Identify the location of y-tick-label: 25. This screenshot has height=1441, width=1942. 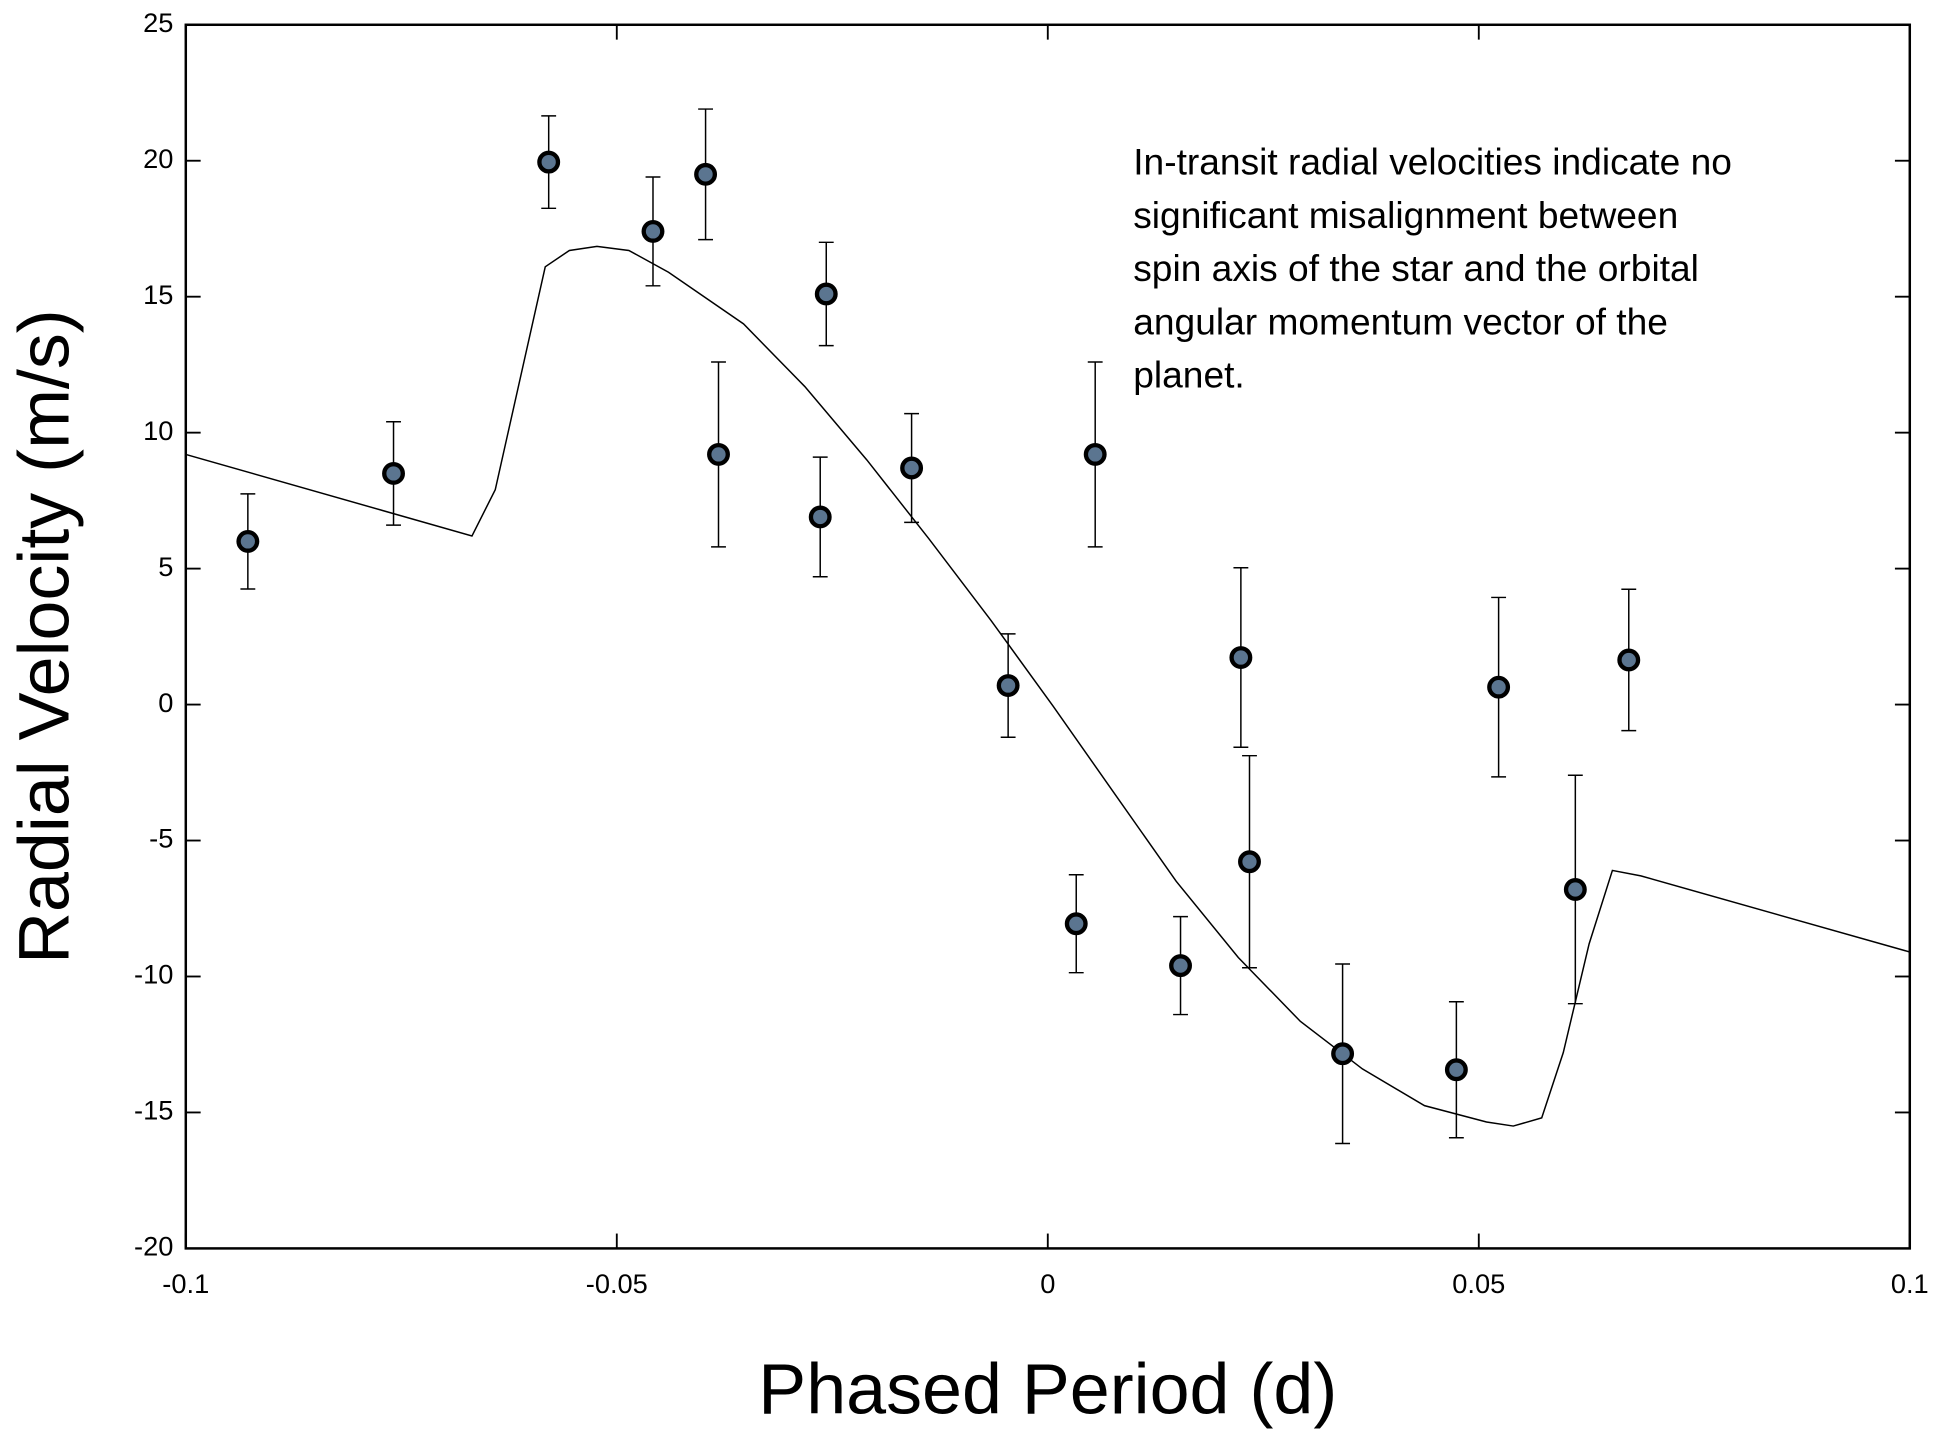
(158, 22).